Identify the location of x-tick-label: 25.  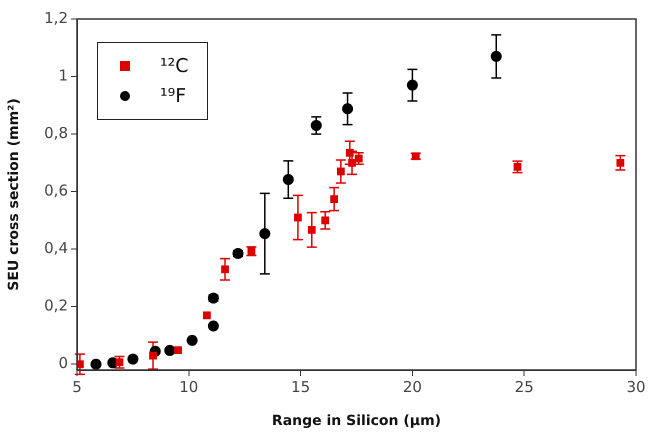
(524, 387).